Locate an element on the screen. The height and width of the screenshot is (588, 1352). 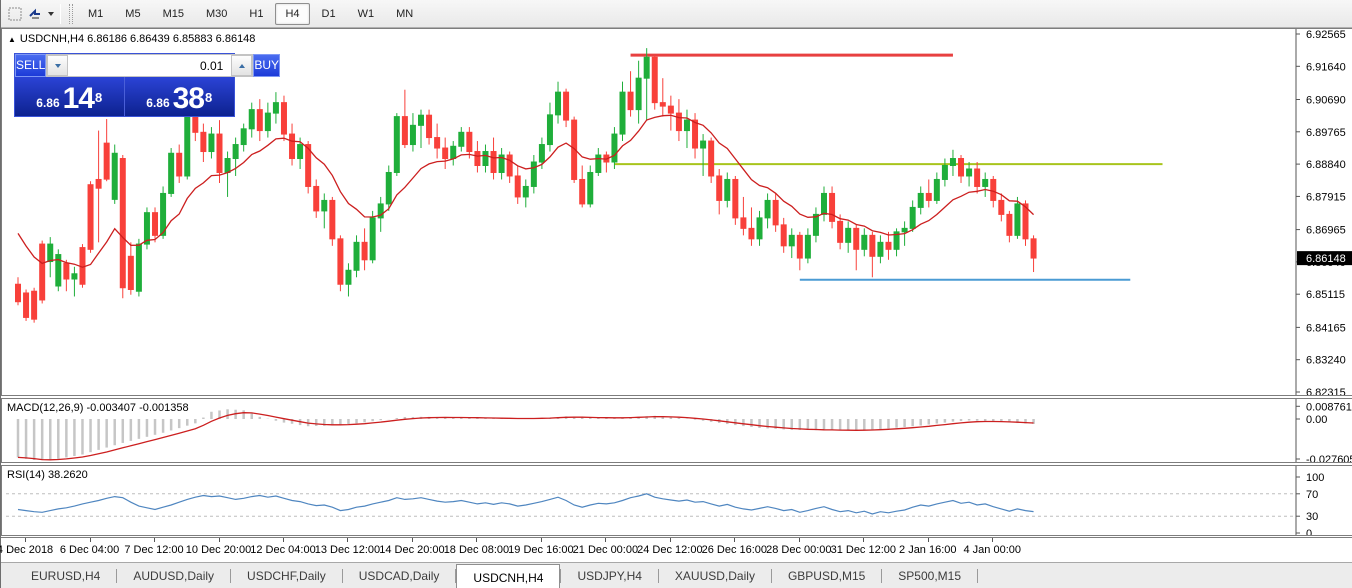
sell-price-small: 6.86 is located at coordinates (48, 103).